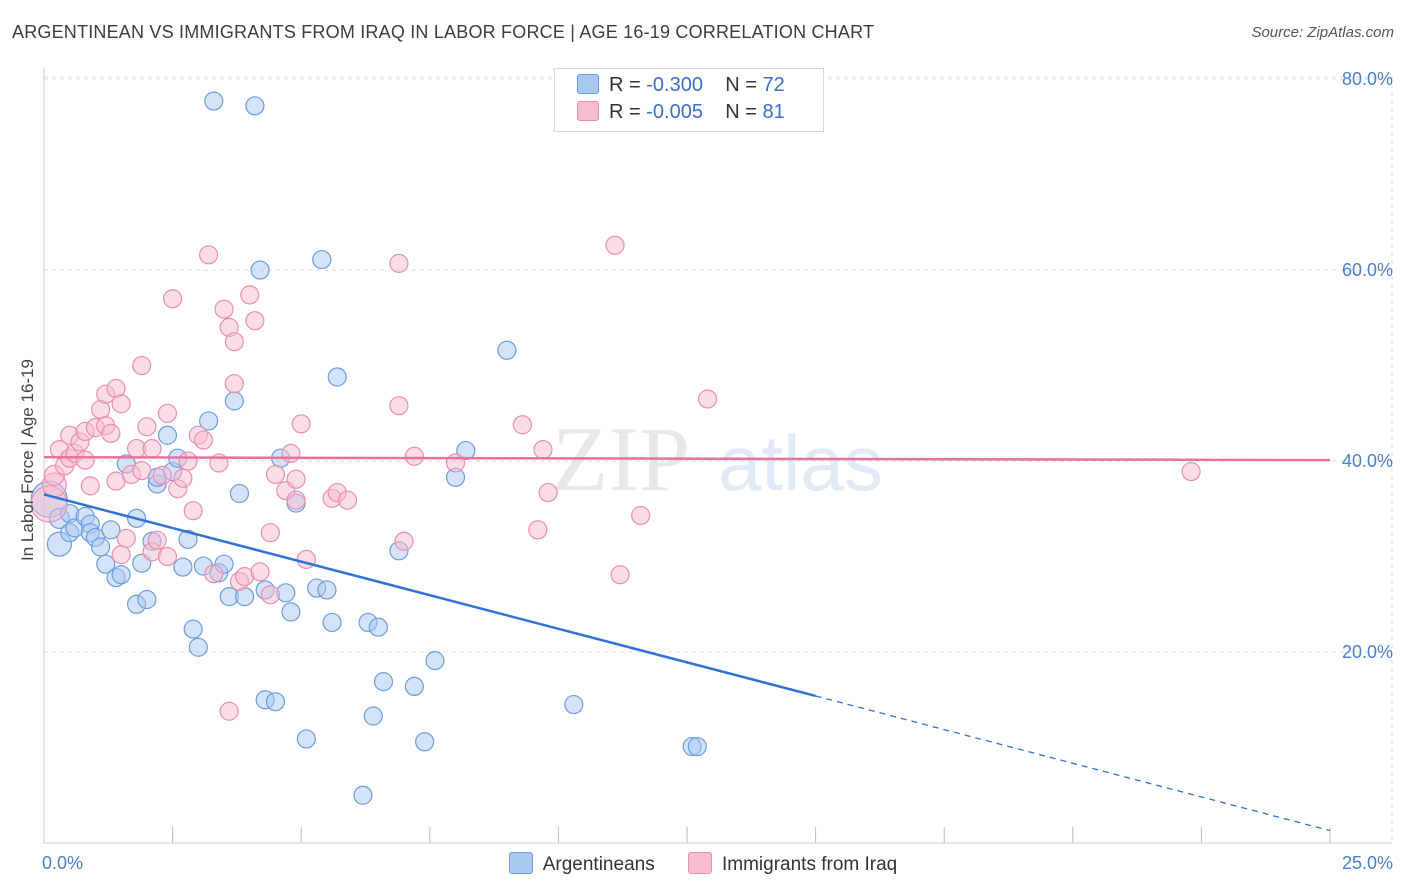  I want to click on y-tick-label: 40.0%, so click(1367, 461).